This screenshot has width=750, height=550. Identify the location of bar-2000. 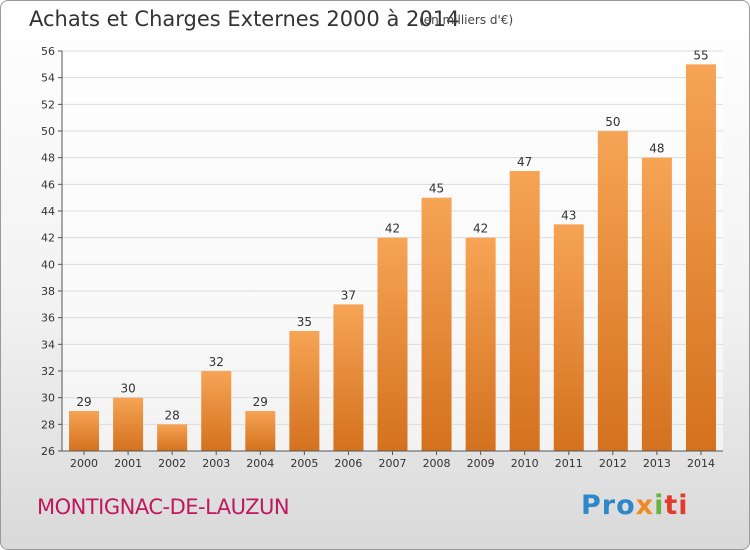
(84, 431).